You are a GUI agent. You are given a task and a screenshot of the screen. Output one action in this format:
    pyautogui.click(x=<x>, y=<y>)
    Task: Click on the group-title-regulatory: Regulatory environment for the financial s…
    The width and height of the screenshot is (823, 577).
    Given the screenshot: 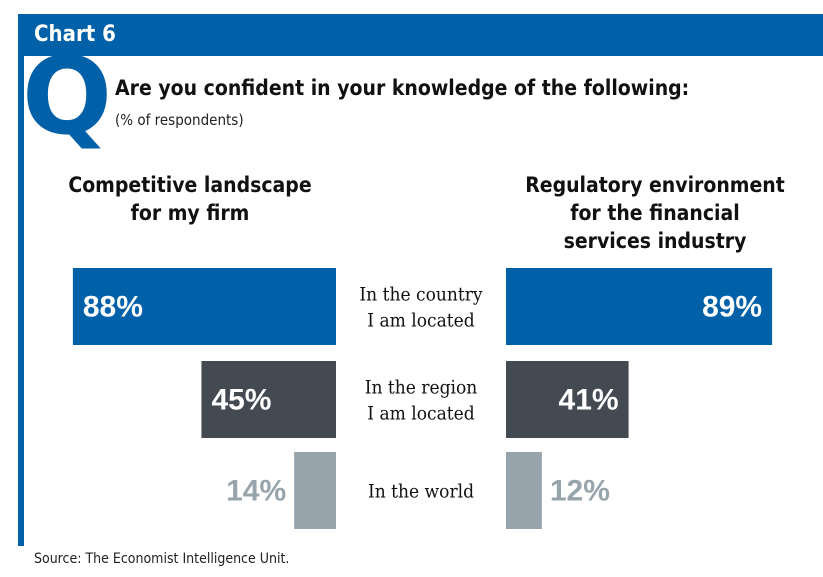 What is the action you would take?
    pyautogui.click(x=655, y=213)
    